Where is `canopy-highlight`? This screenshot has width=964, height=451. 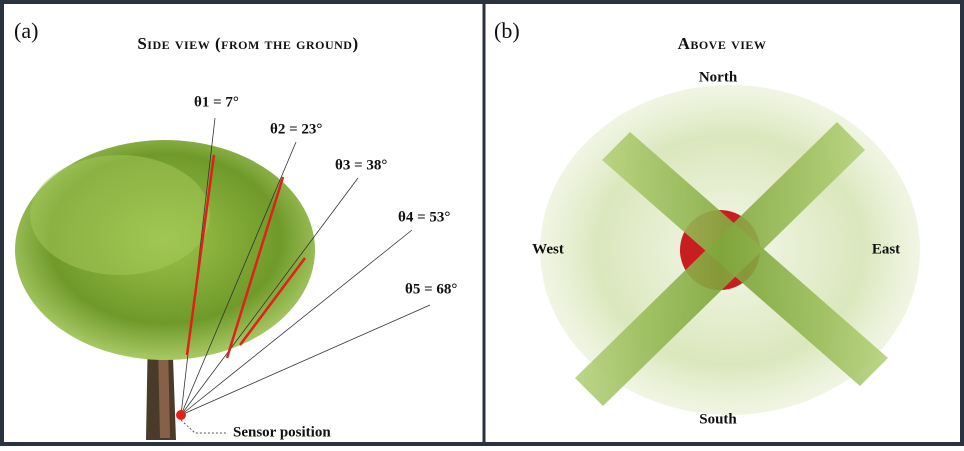
canopy-highlight is located at coordinates (120, 215).